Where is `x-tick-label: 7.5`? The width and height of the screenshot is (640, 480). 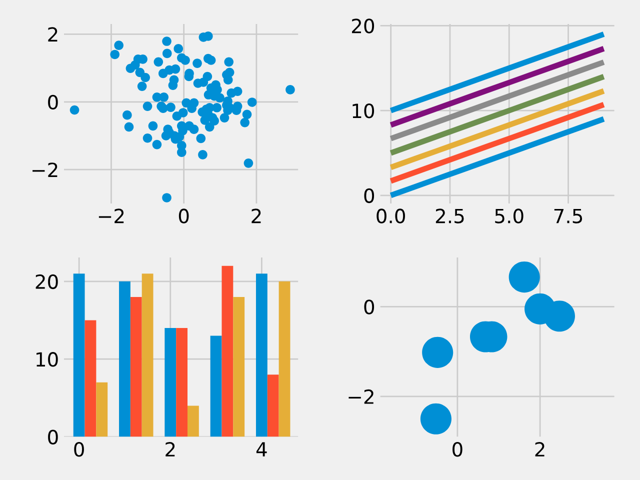 x-tick-label: 7.5 is located at coordinates (568, 216).